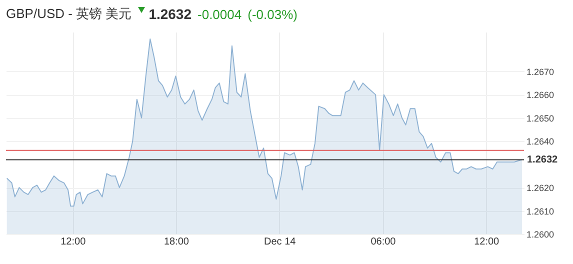  What do you see at coordinates (540, 235) in the screenshot?
I see `y-tick-label: 1.2600` at bounding box center [540, 235].